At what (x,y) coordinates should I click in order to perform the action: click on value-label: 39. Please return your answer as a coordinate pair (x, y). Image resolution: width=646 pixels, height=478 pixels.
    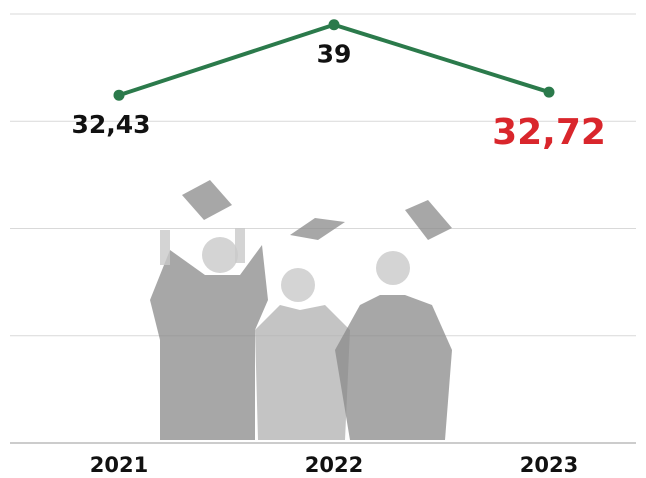
    Looking at the image, I should click on (334, 54).